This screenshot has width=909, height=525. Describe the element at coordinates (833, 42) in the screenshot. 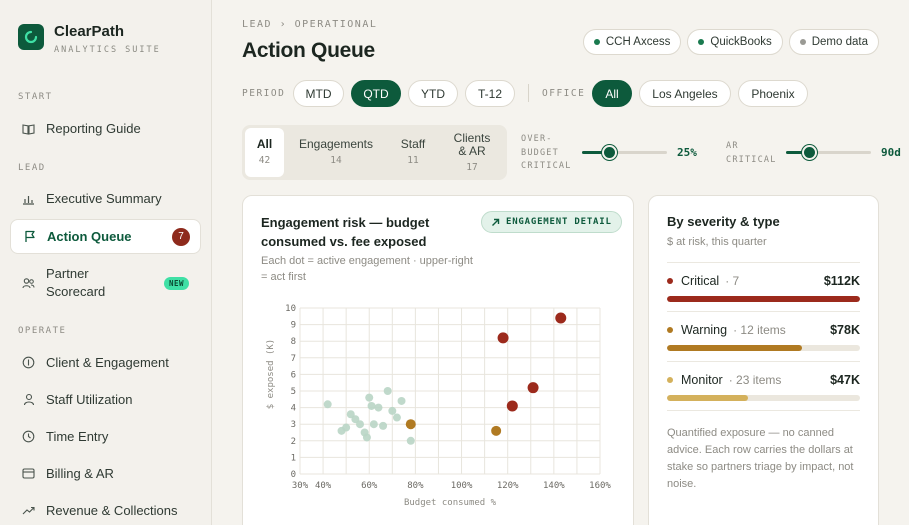

I see `source-chip-demo-data: Demo data` at that location.